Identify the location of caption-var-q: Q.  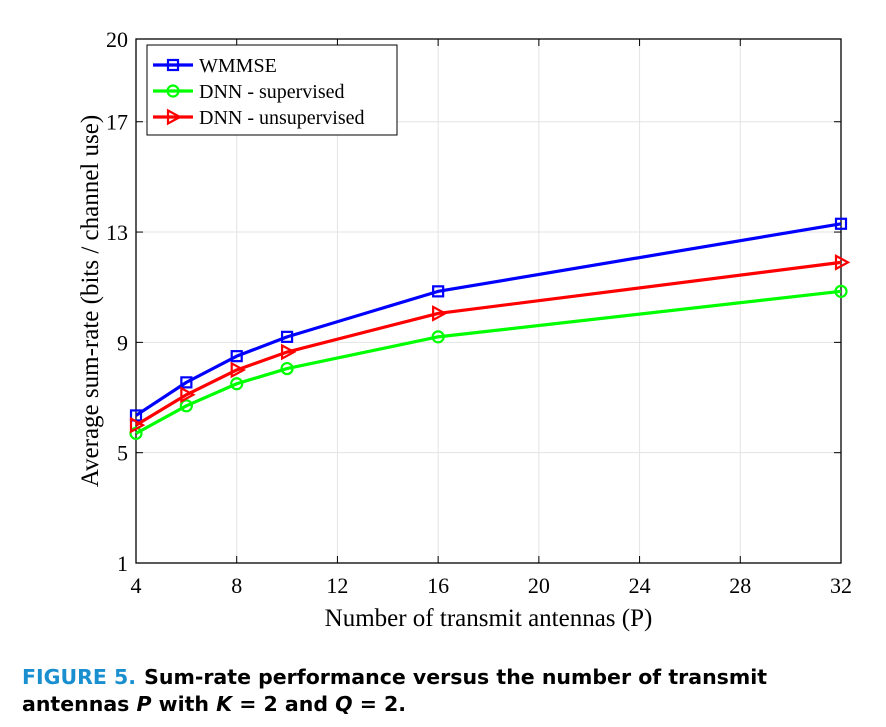
(344, 704).